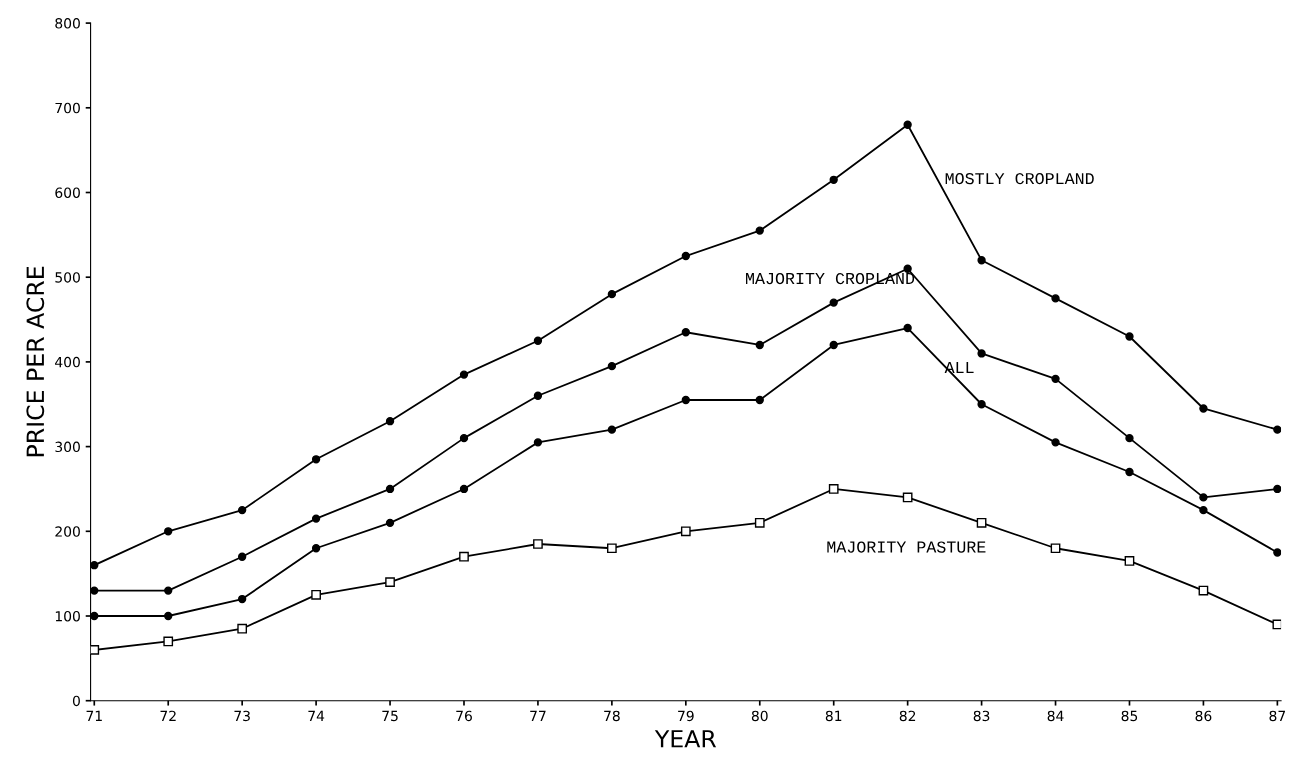 The height and width of the screenshot is (770, 1294). Describe the element at coordinates (67, 192) in the screenshot. I see `y-tick-label: 600` at that location.